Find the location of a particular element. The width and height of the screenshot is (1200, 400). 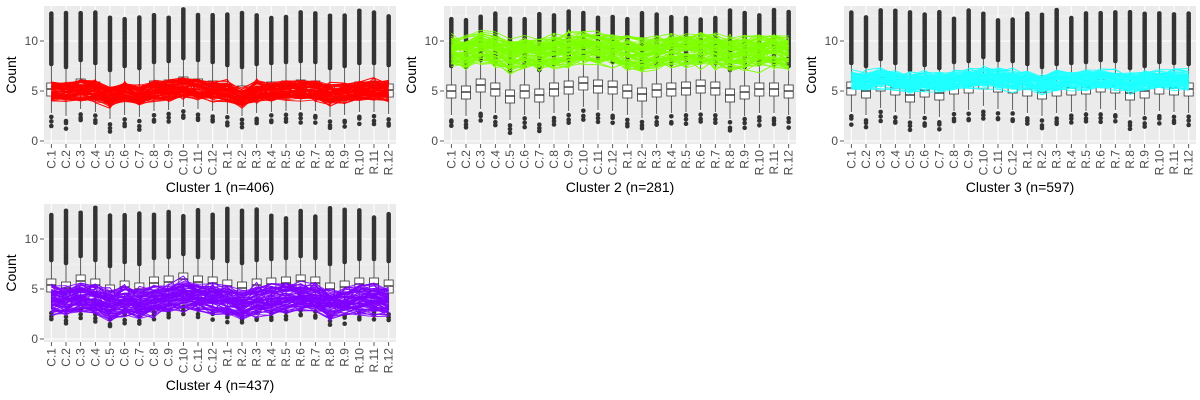

x-tick-label: C.11 is located at coordinates (998, 162).